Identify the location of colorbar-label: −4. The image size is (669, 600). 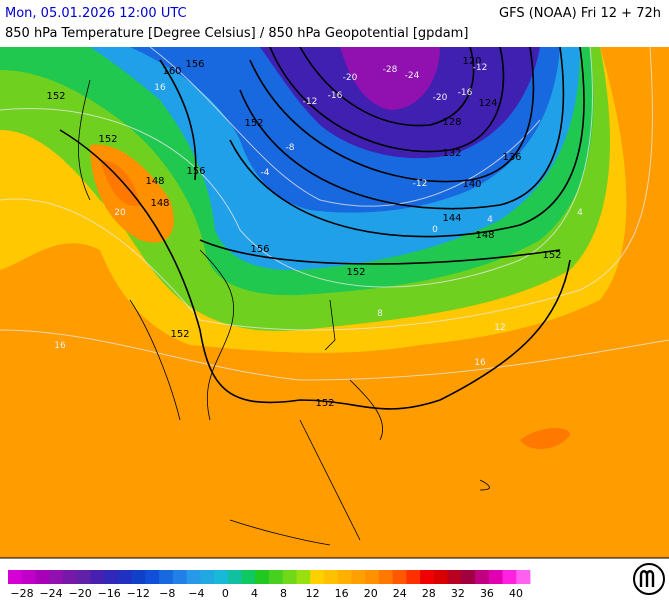
(196, 593).